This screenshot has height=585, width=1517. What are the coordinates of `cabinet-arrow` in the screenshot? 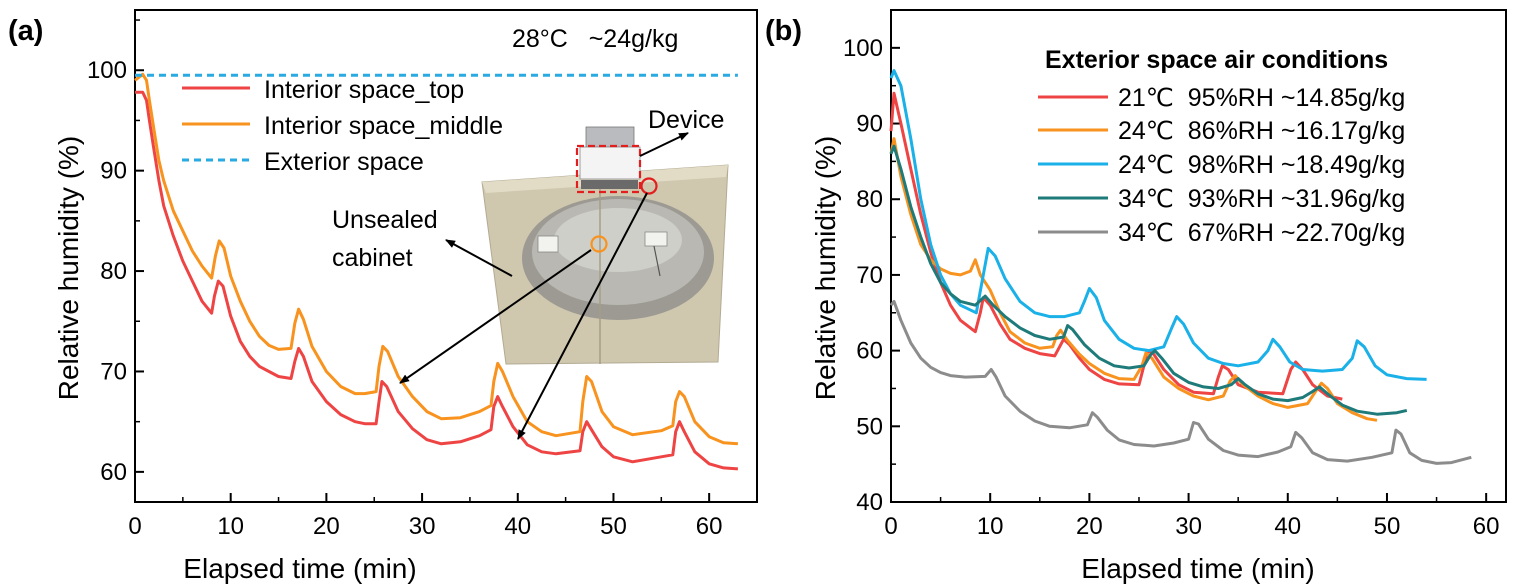 It's located at (479, 258).